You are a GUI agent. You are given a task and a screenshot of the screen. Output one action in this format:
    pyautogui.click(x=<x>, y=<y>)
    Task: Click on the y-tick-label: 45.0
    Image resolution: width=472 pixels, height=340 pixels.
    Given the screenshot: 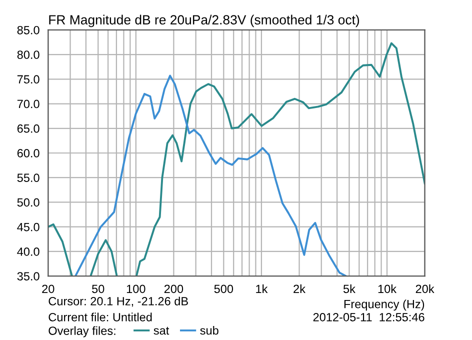 What is the action you would take?
    pyautogui.click(x=28, y=227)
    